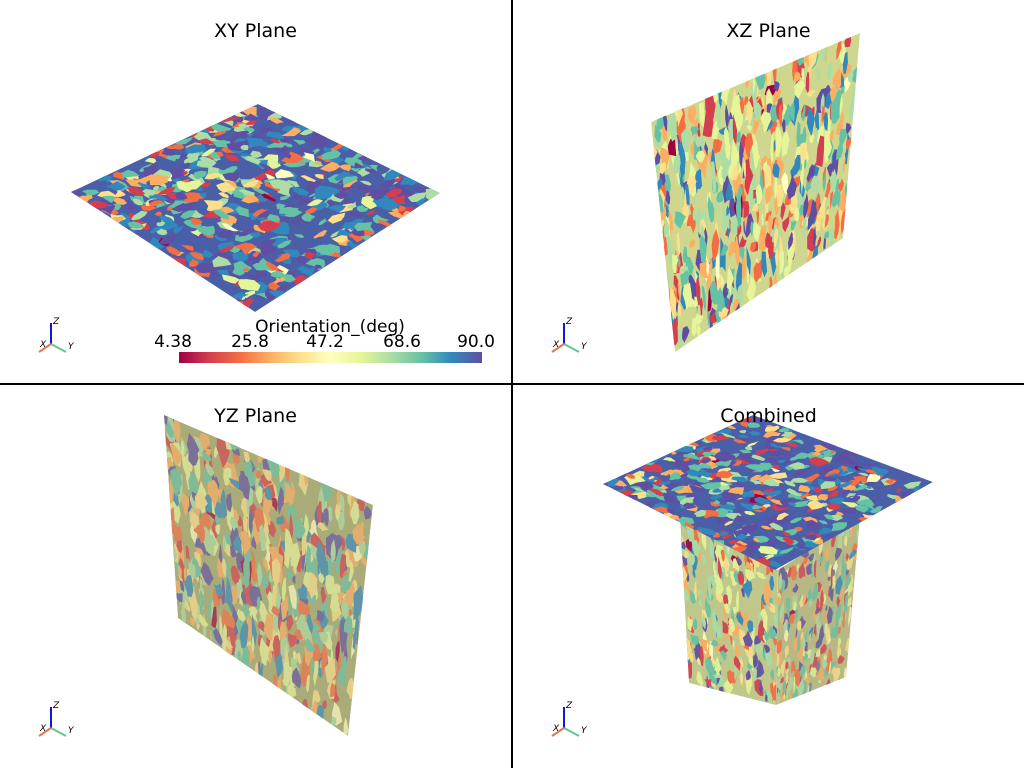 The height and width of the screenshot is (768, 1024). Describe the element at coordinates (173, 342) in the screenshot. I see `colorbar-tick-label: 4.38` at that location.